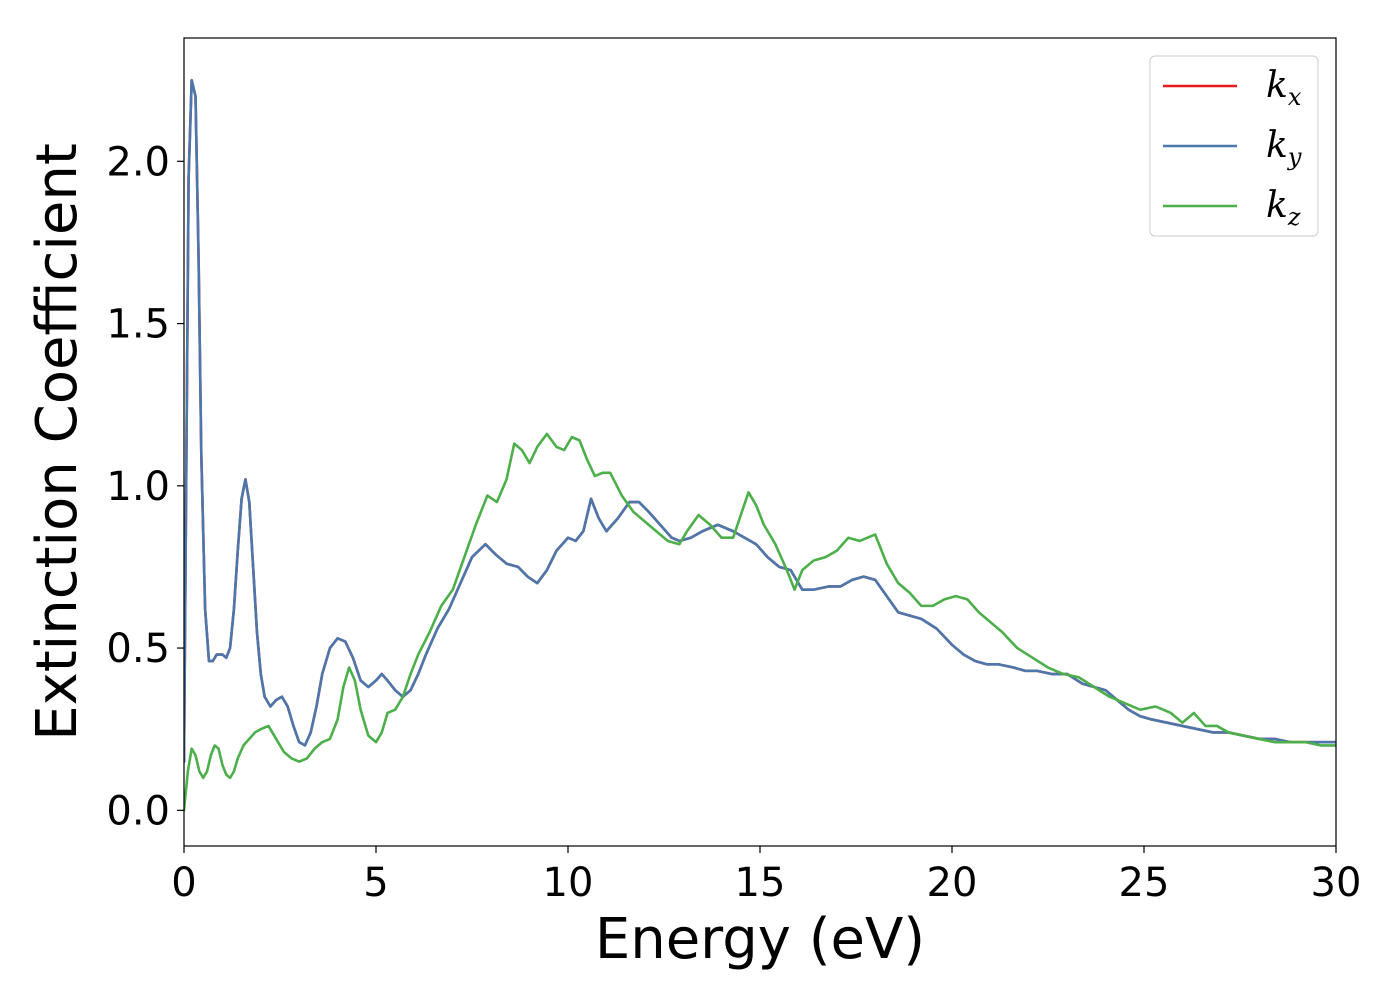 The height and width of the screenshot is (1000, 1400). I want to click on x-tick-label: 30, so click(1336, 883).